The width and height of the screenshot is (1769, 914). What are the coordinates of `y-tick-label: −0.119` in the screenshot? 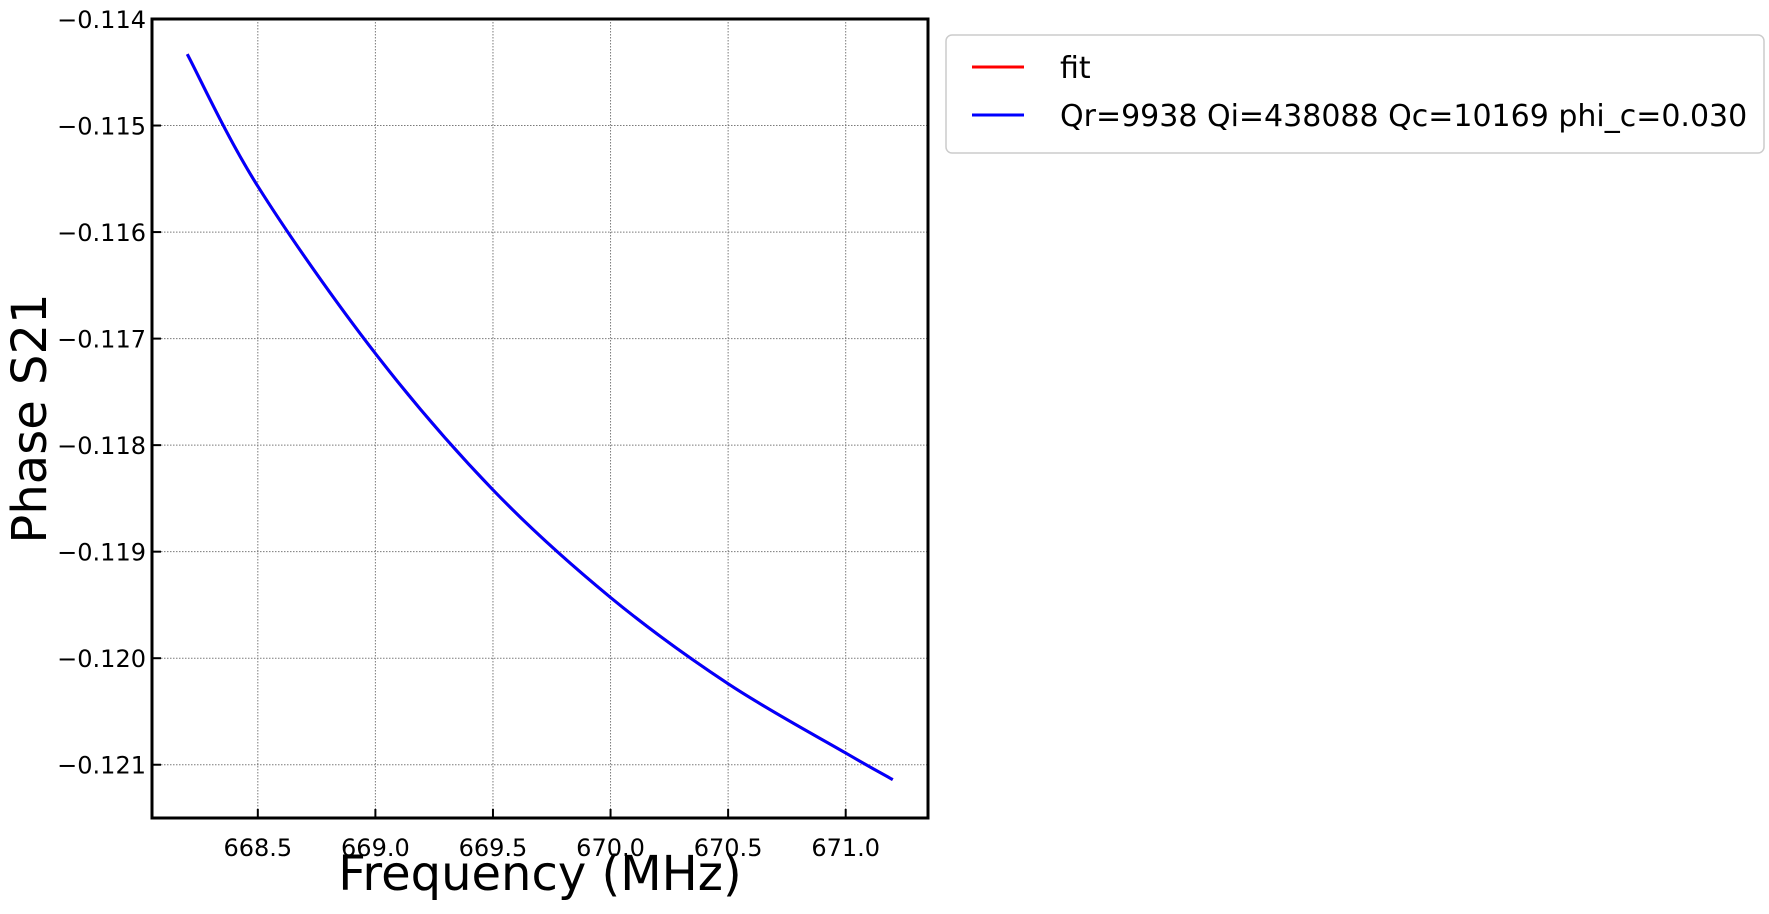 It's located at (101, 553).